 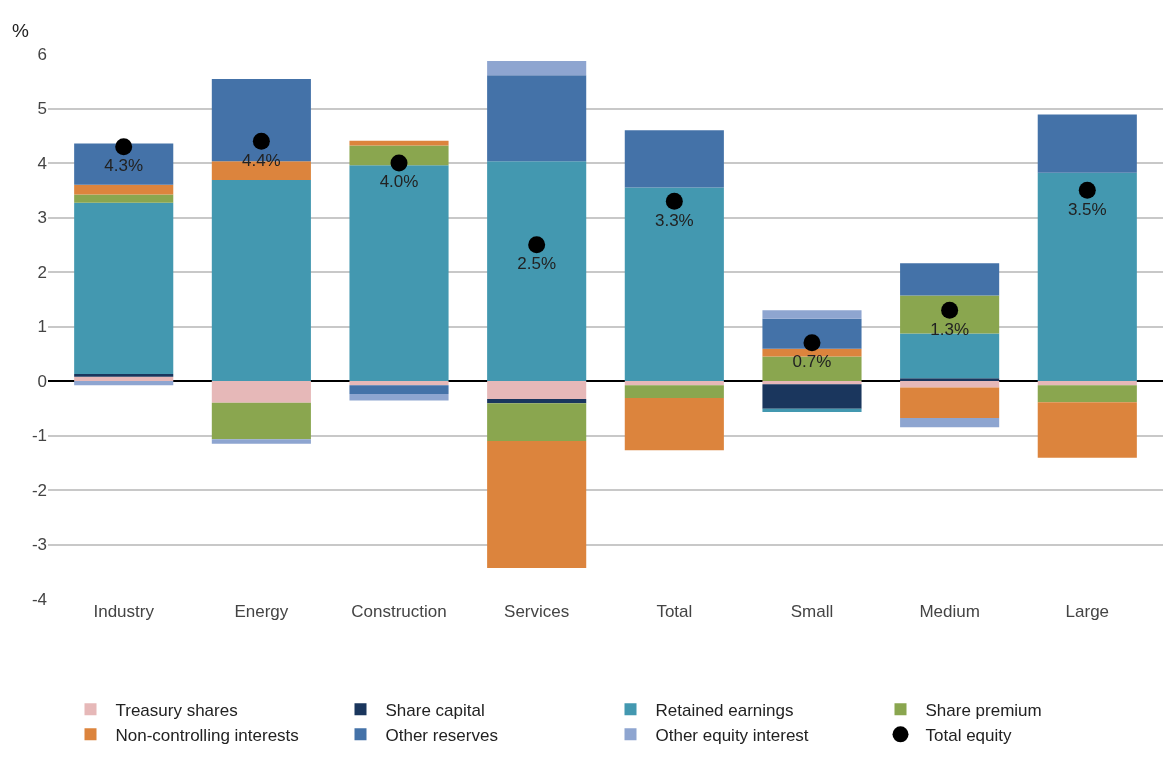 What do you see at coordinates (20, 30) in the screenshot?
I see `y-axis-title: %` at bounding box center [20, 30].